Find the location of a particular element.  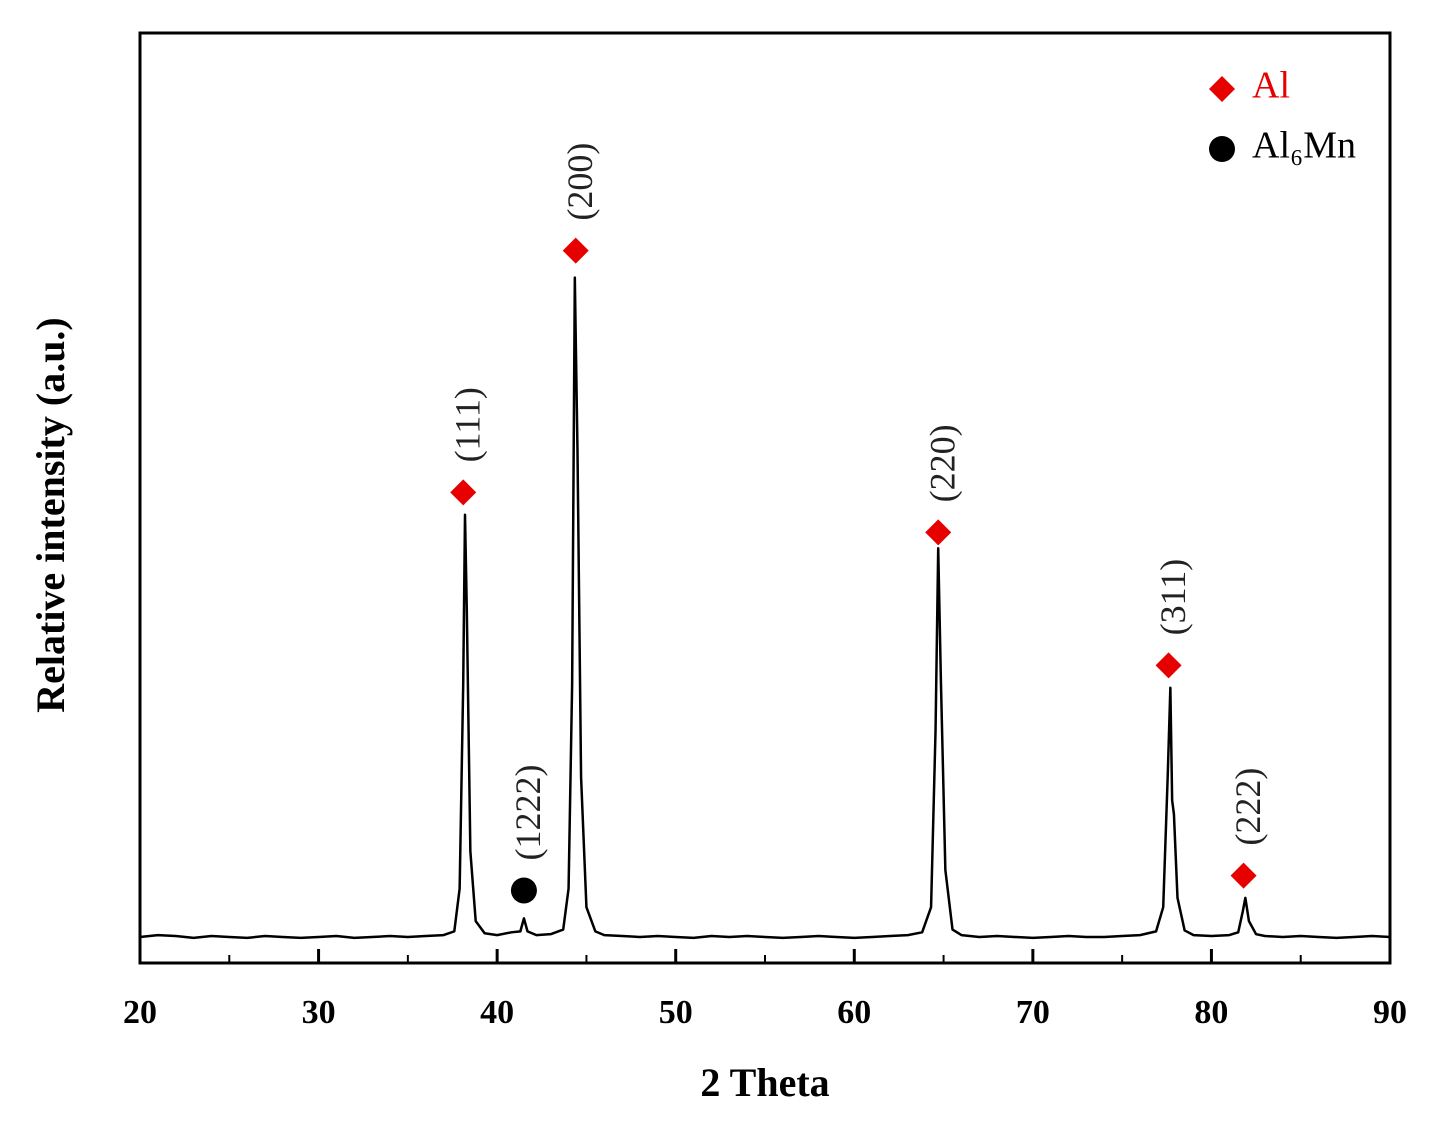

peak-label: (222) is located at coordinates (1248, 807).